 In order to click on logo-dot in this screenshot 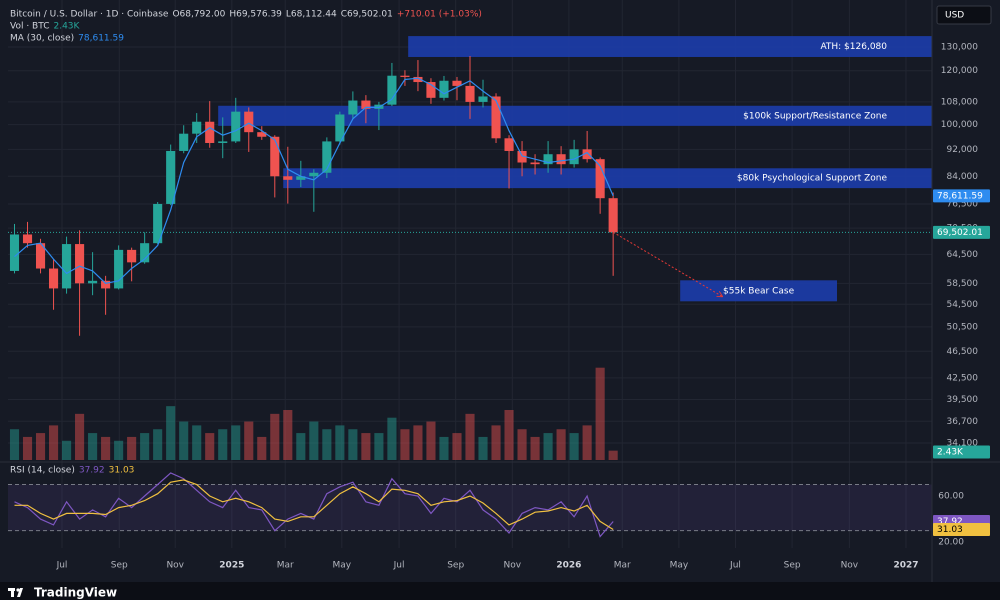, I will do `click(18, 590)`.